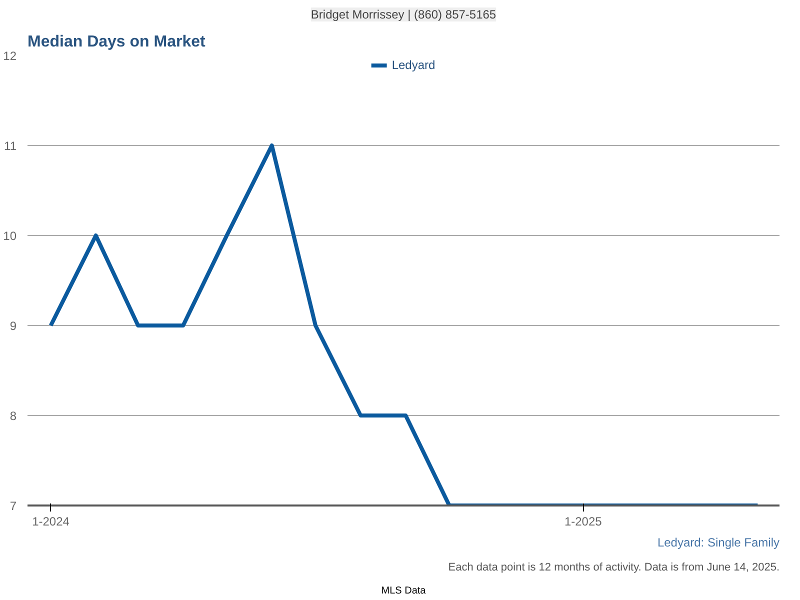  I want to click on y-tick-label: 8, so click(13, 416).